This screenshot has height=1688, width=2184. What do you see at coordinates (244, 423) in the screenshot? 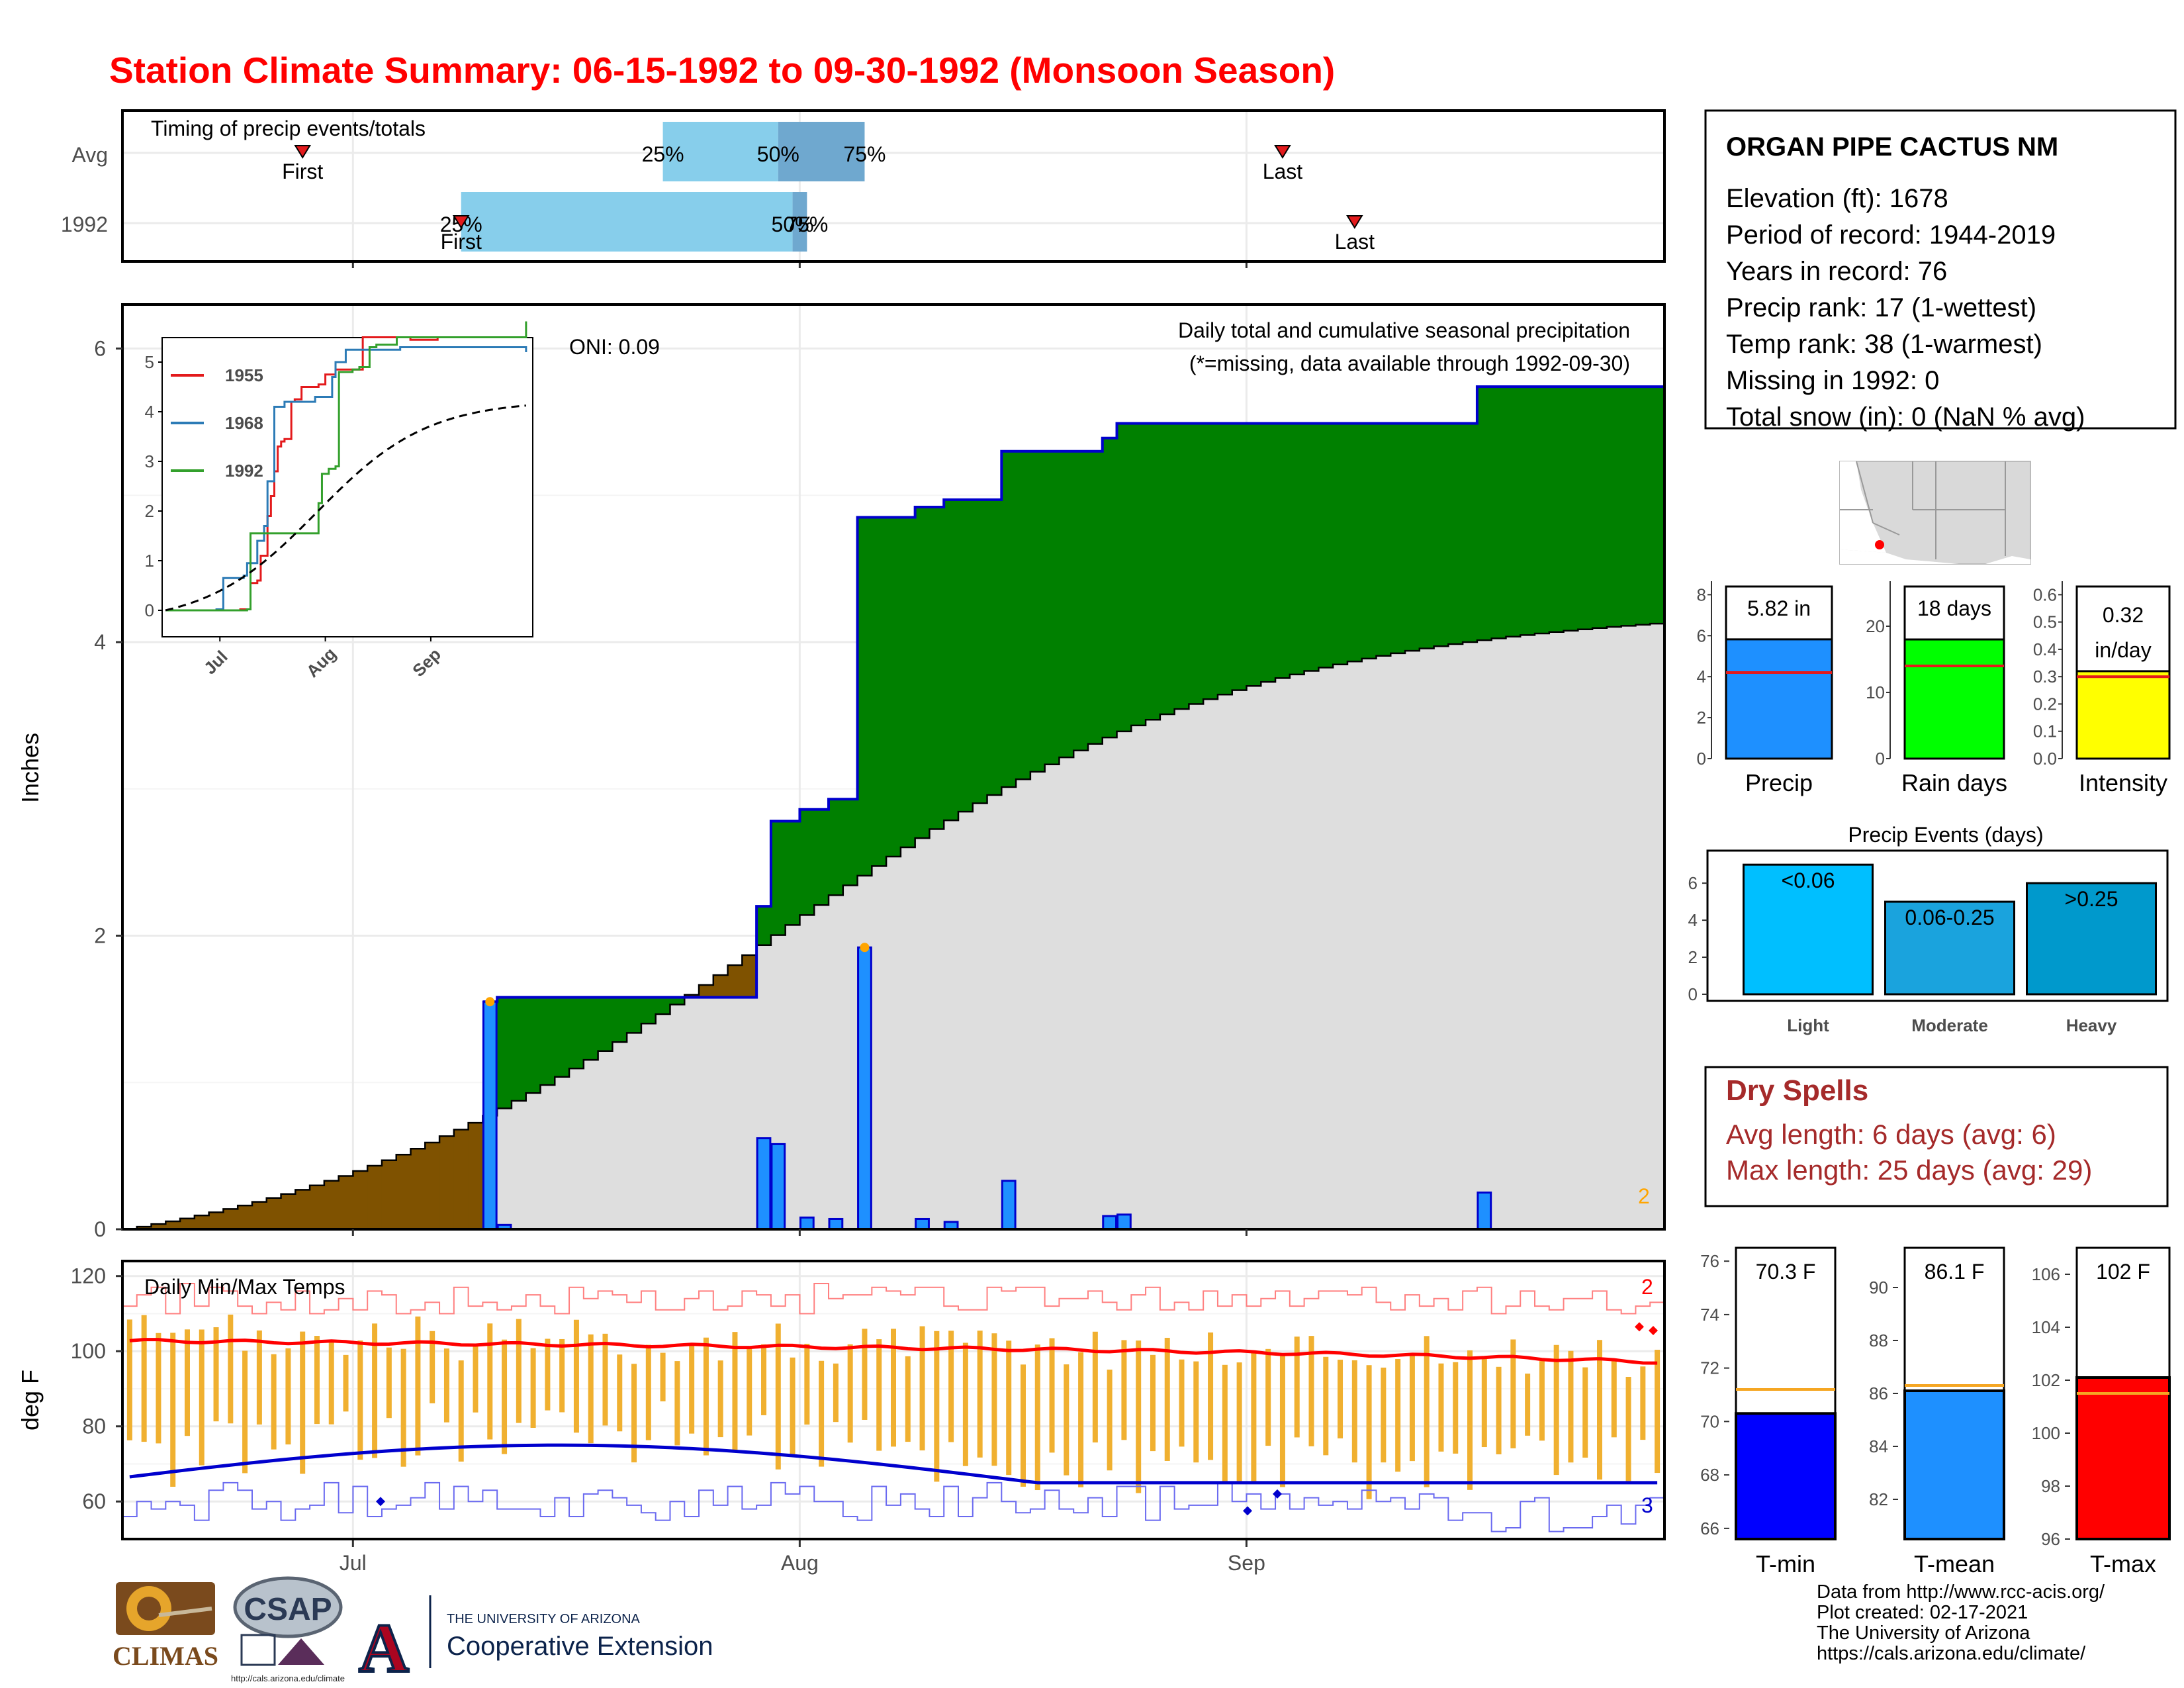
I see `inset-legend-label: 1968` at bounding box center [244, 423].